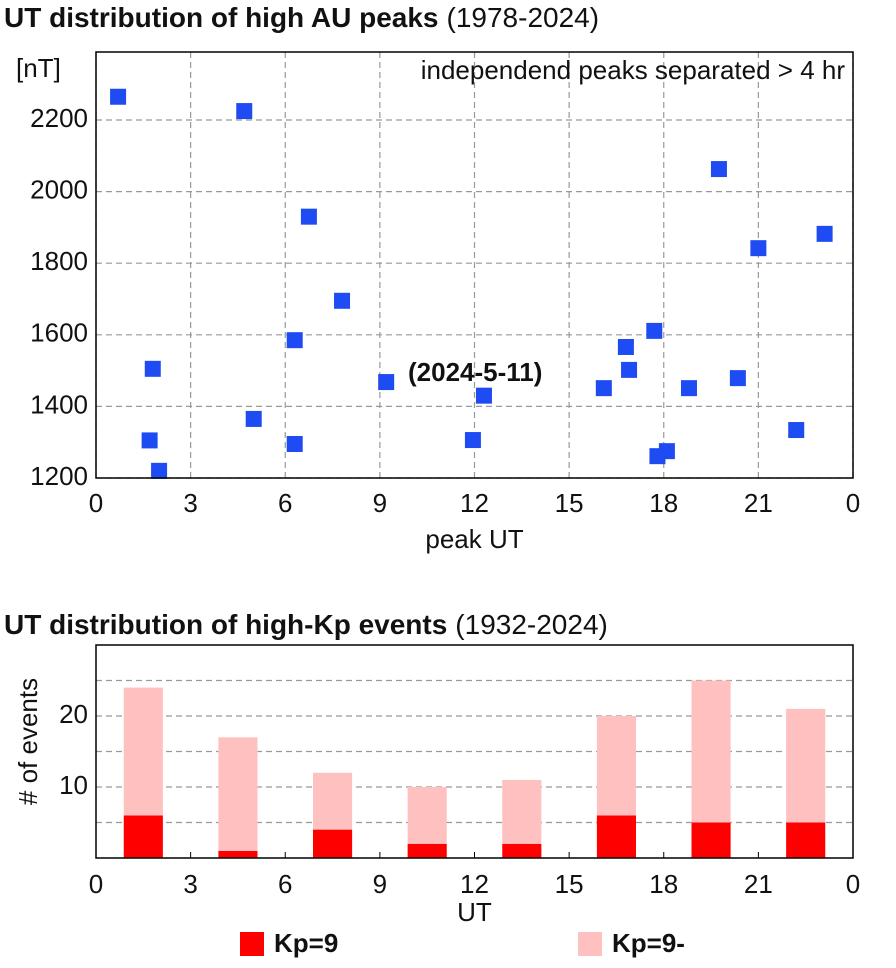  What do you see at coordinates (59, 261) in the screenshot?
I see `y-tick-label: 1800` at bounding box center [59, 261].